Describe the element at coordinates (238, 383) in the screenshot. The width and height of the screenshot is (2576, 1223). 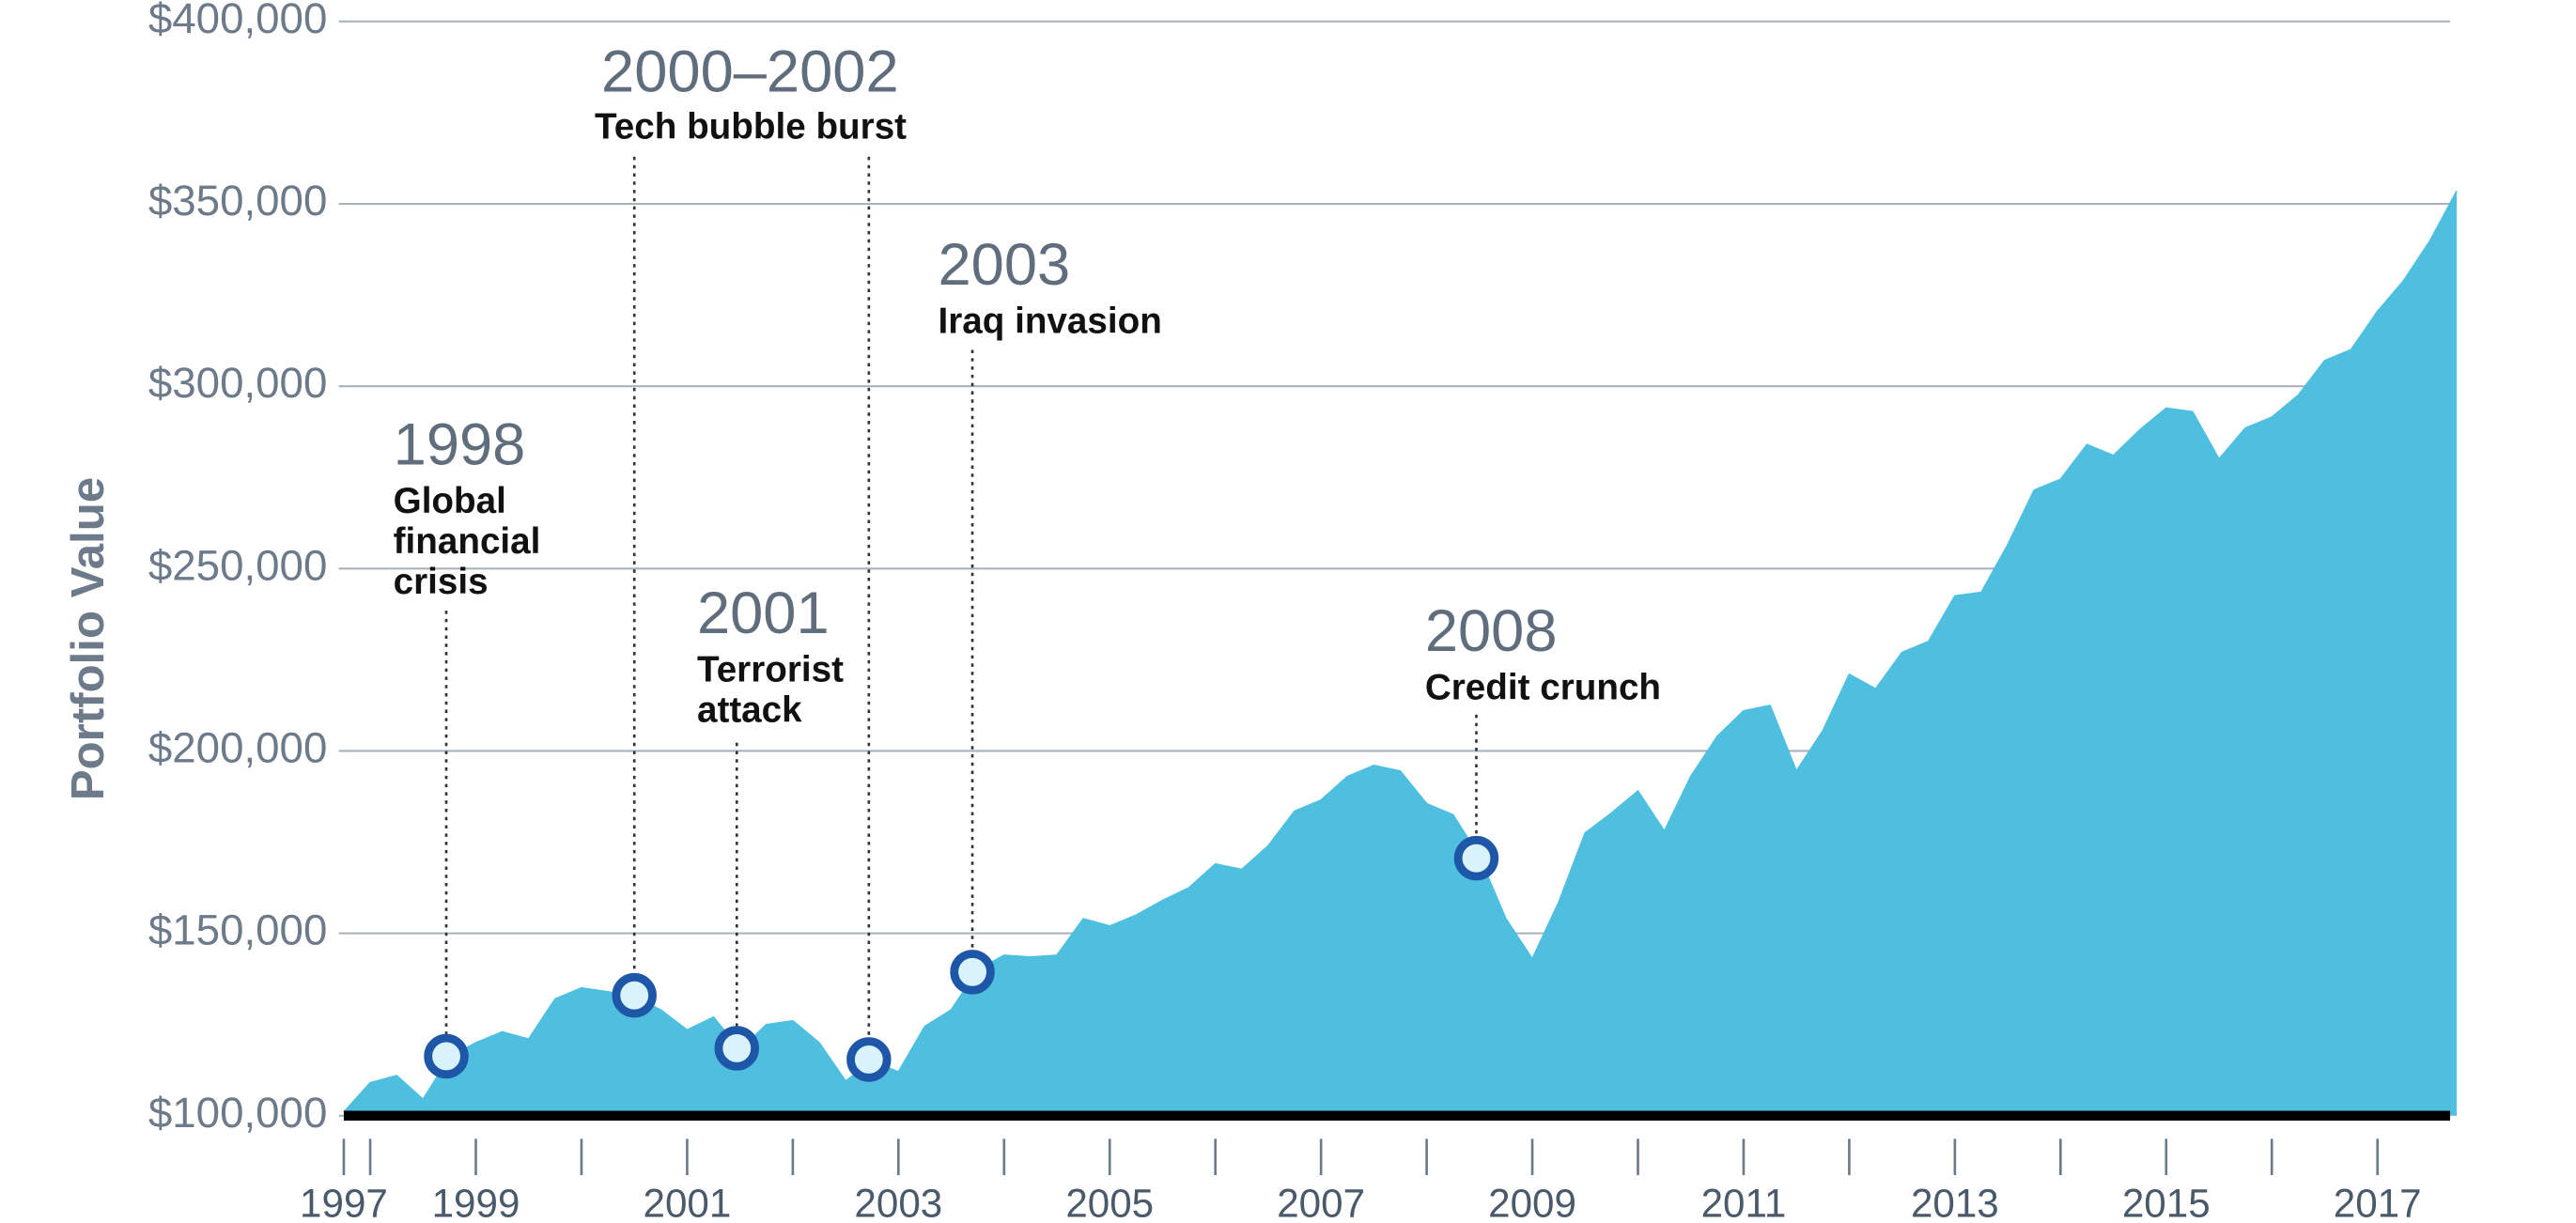
I see `y-tick-label: $300,000` at that location.